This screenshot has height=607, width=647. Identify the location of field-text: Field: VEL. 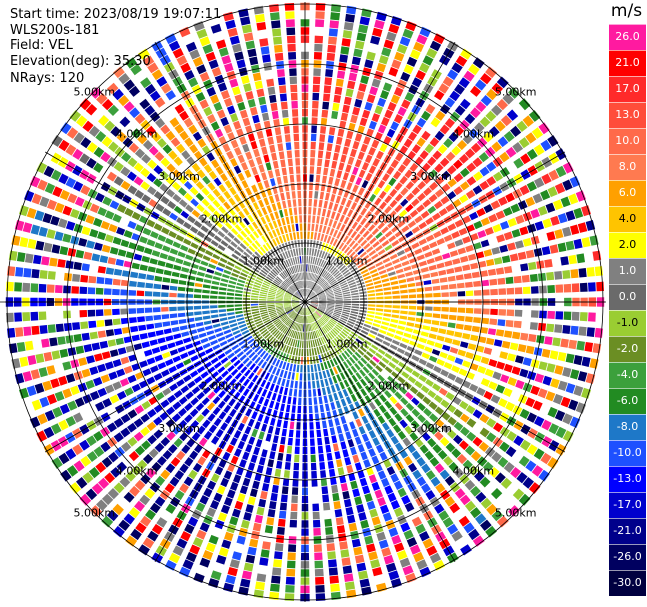
(41, 45).